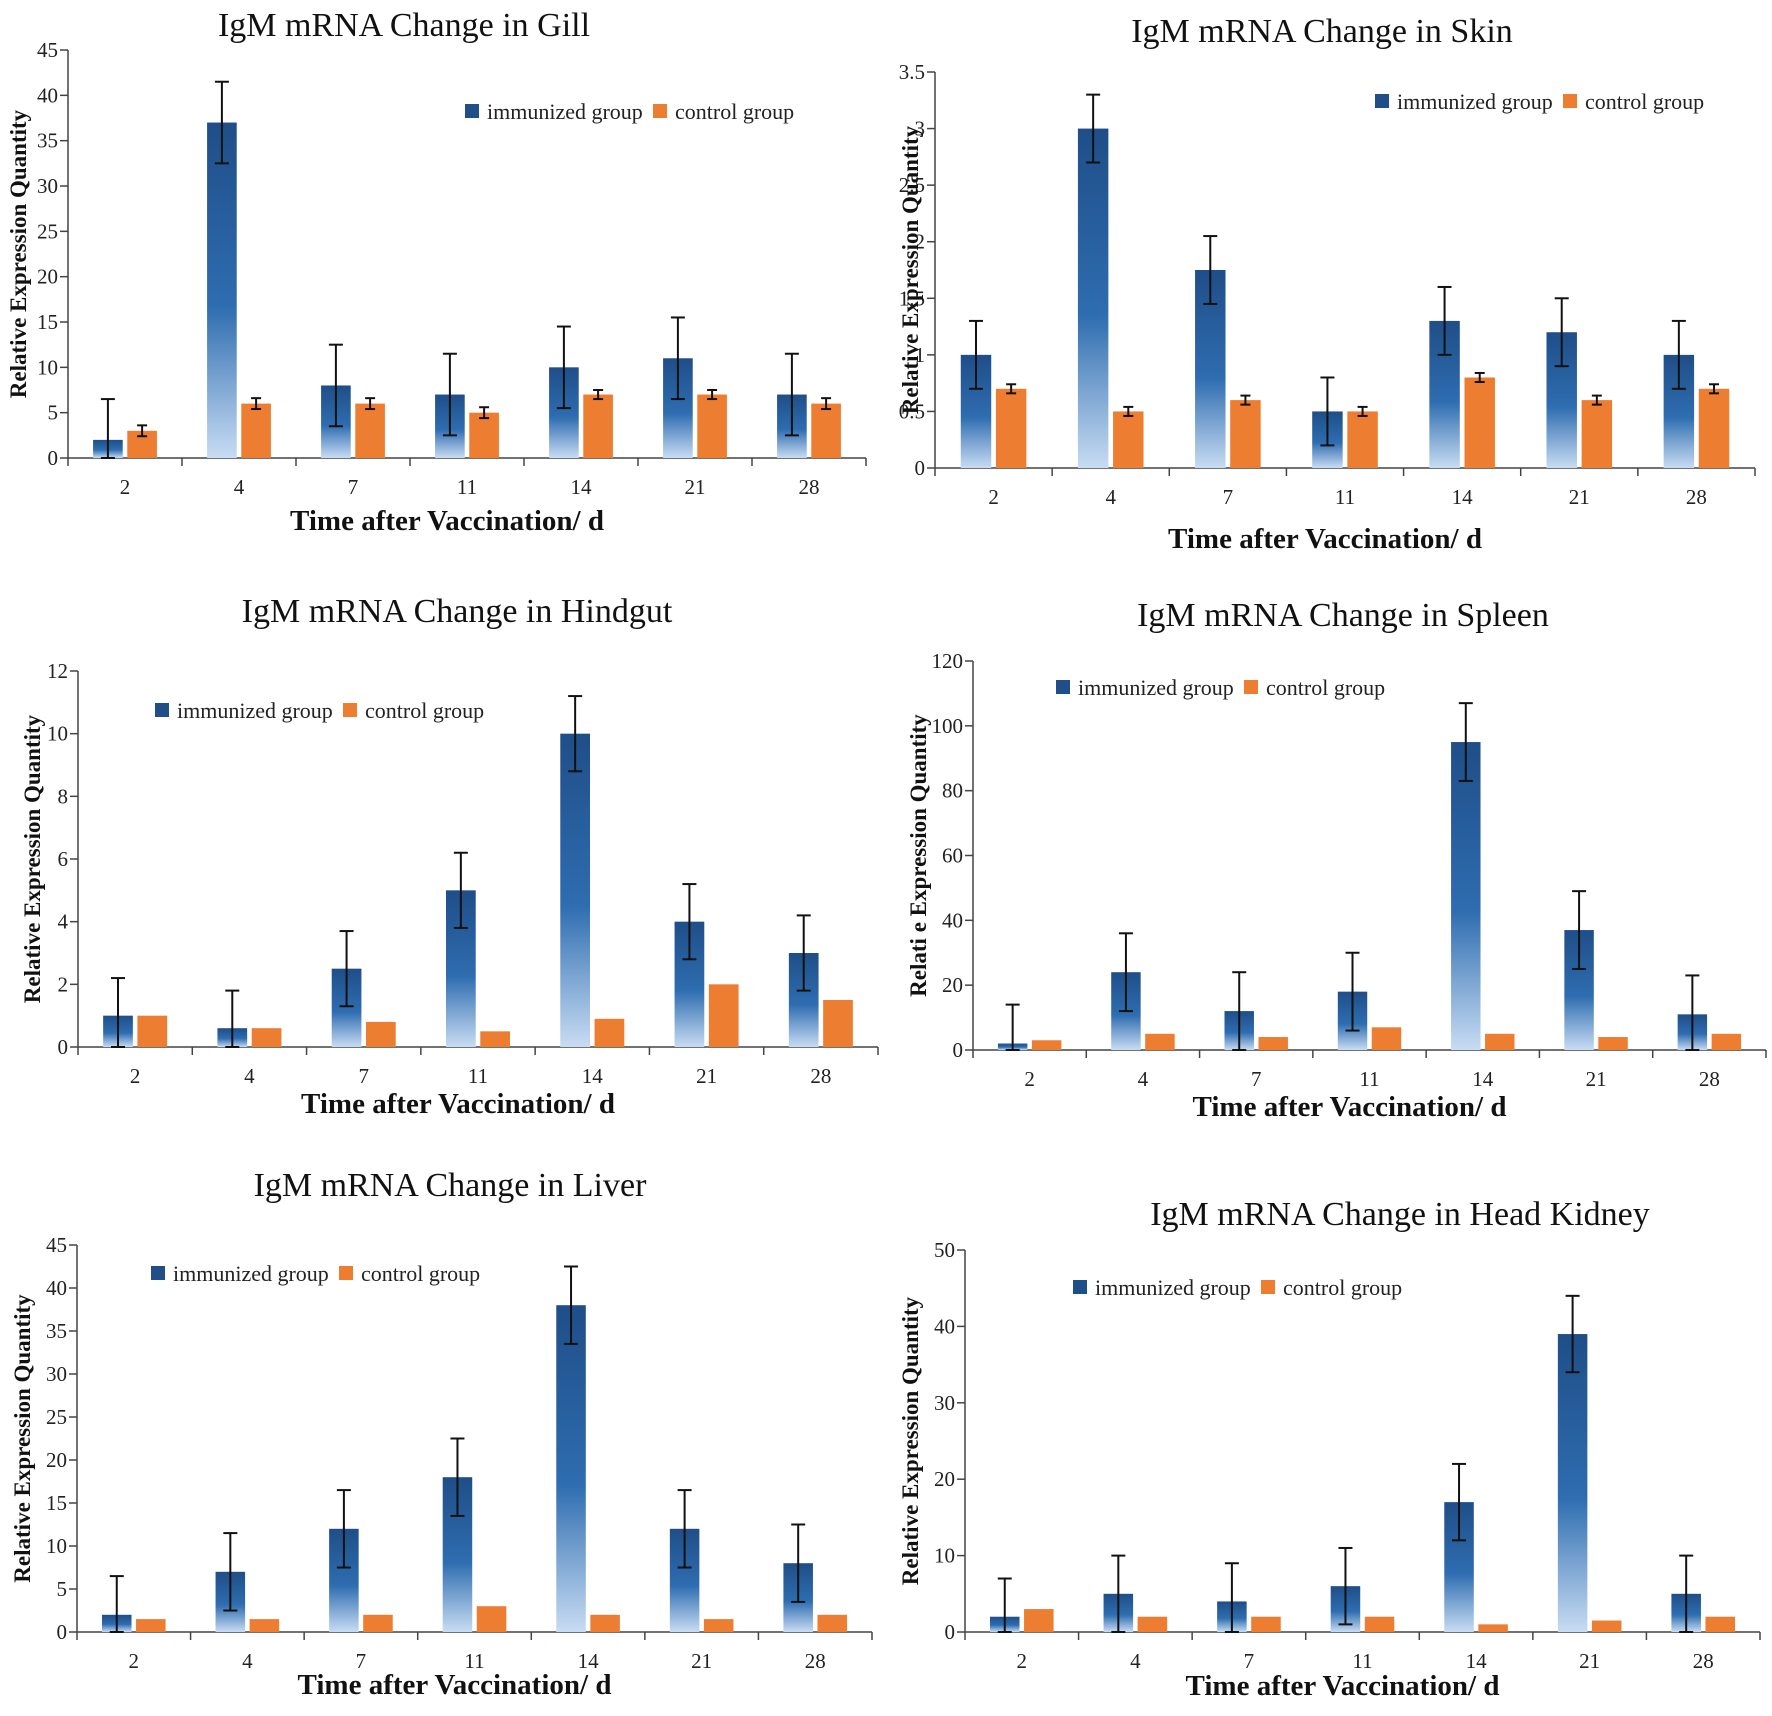  I want to click on y-tick-label: 35, so click(47, 141).